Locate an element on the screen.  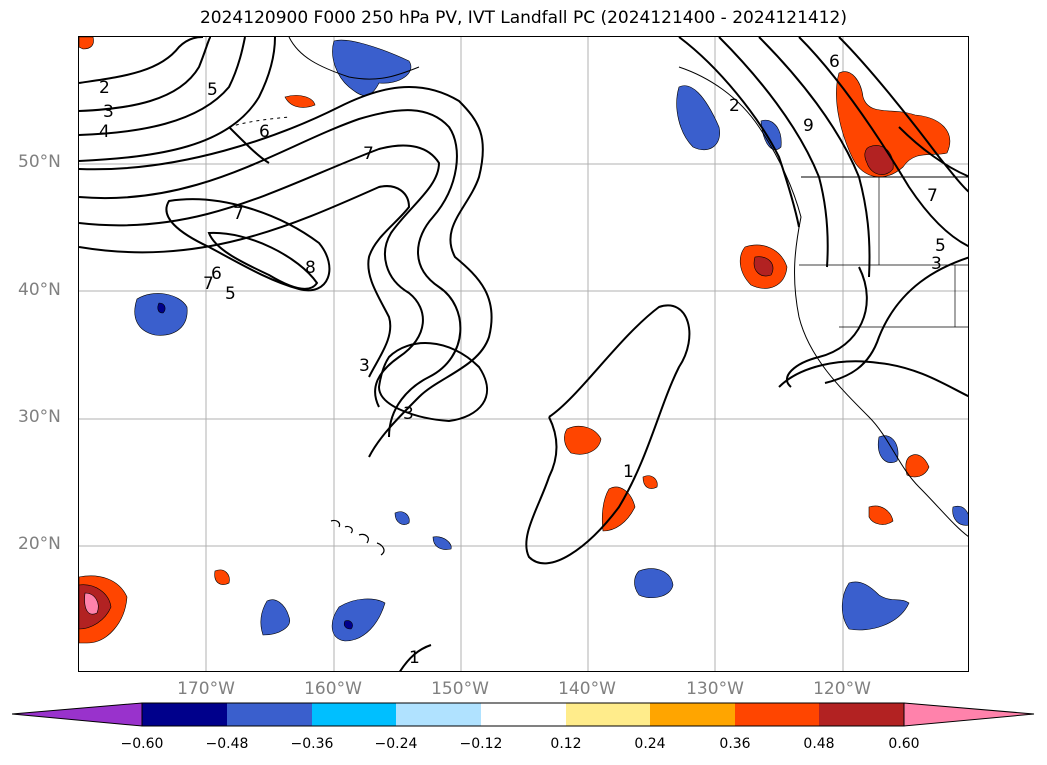
colorbar-tick: 0.24 is located at coordinates (650, 744).